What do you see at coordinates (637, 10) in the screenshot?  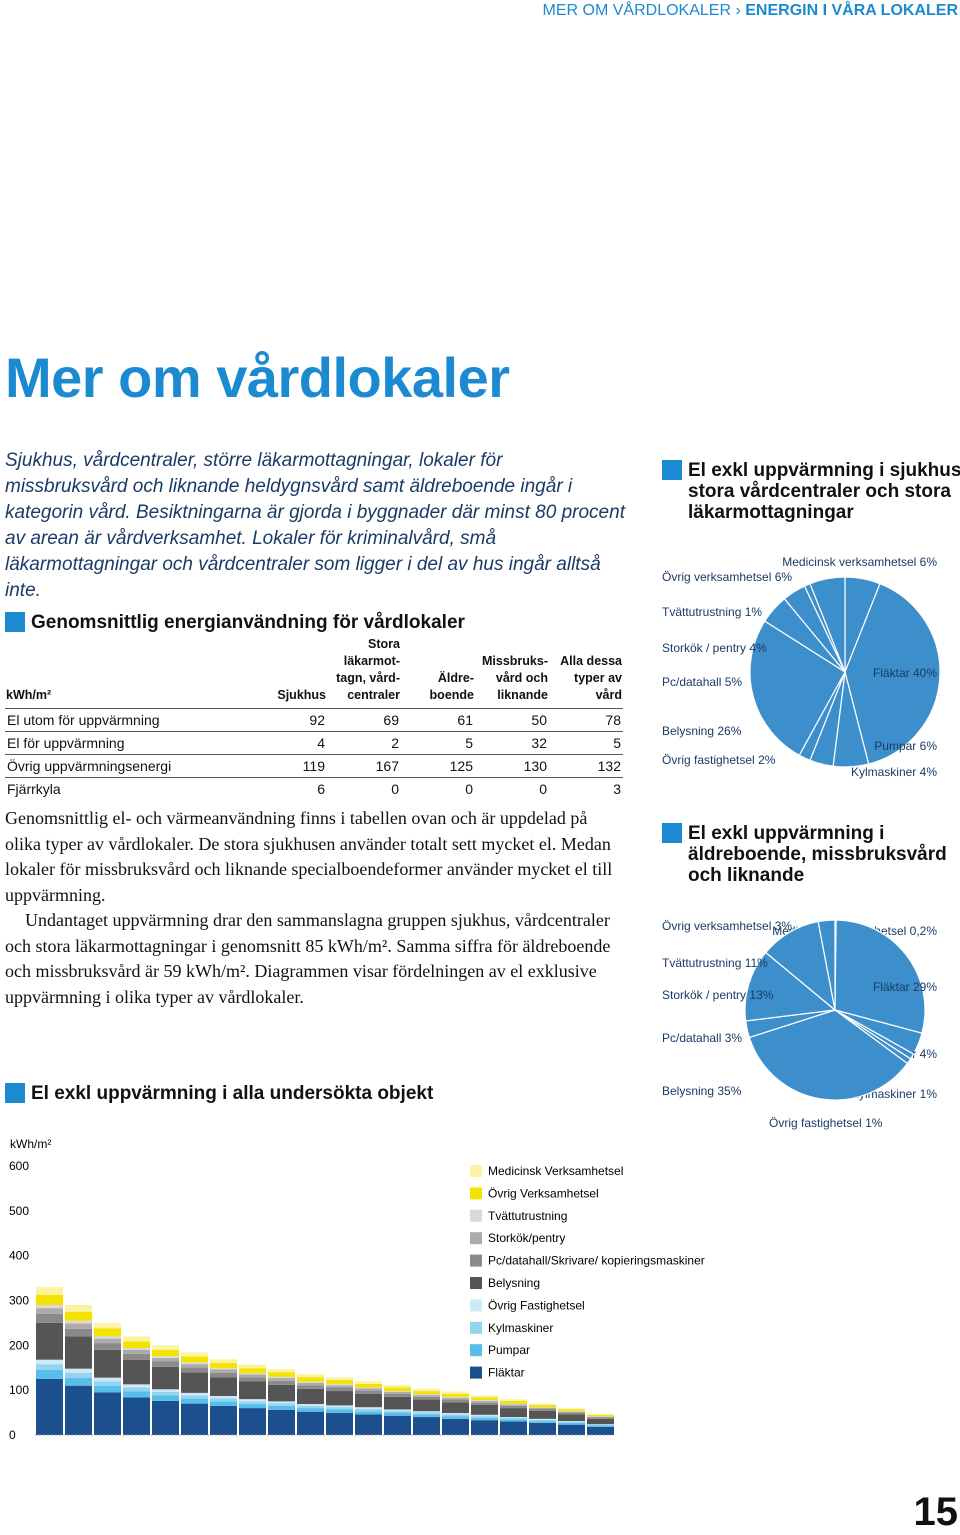 I see `breadcrumb-section: MER OM VÅRDLOKALER` at bounding box center [637, 10].